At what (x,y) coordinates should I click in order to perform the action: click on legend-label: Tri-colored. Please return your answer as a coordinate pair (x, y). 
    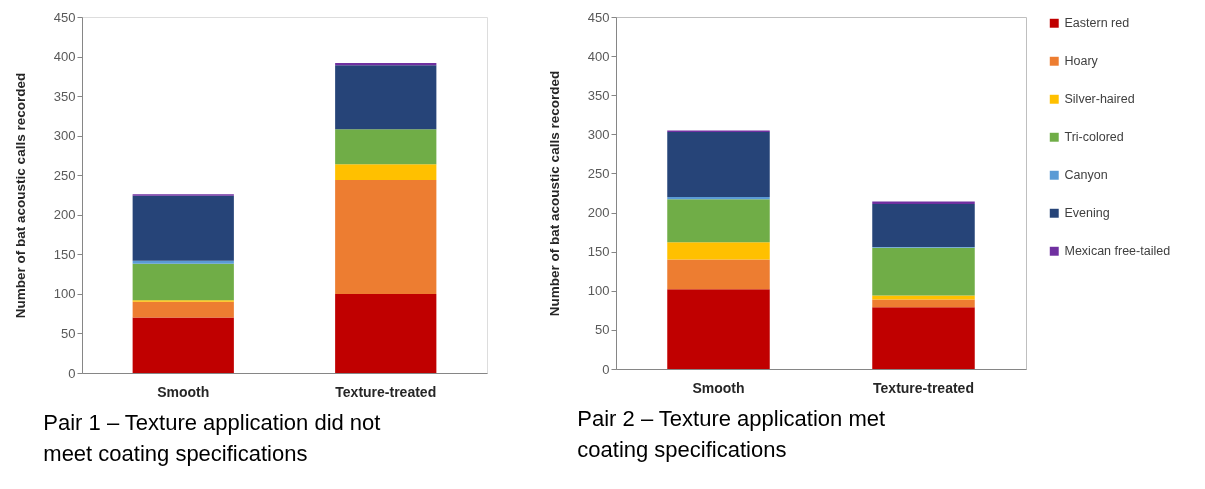
    Looking at the image, I should click on (1094, 137).